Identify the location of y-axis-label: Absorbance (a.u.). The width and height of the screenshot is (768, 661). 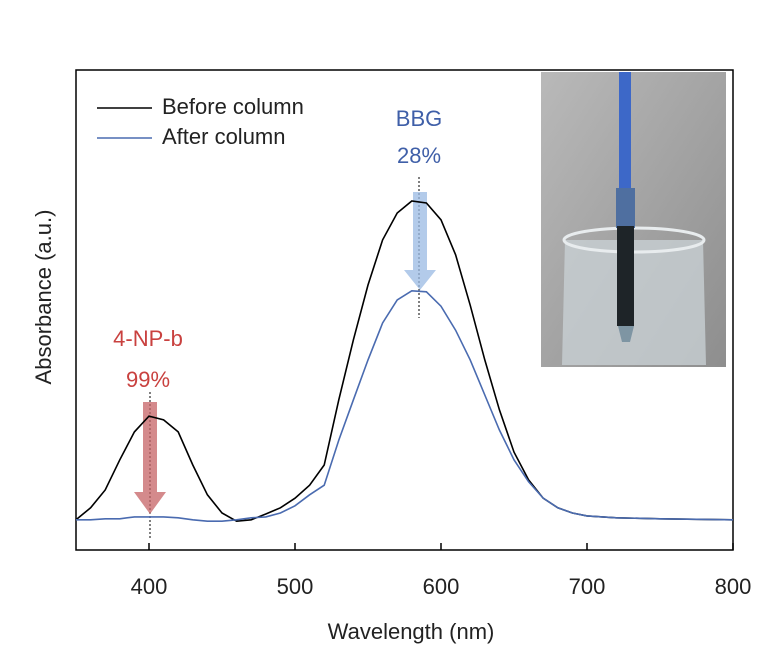
(43, 297).